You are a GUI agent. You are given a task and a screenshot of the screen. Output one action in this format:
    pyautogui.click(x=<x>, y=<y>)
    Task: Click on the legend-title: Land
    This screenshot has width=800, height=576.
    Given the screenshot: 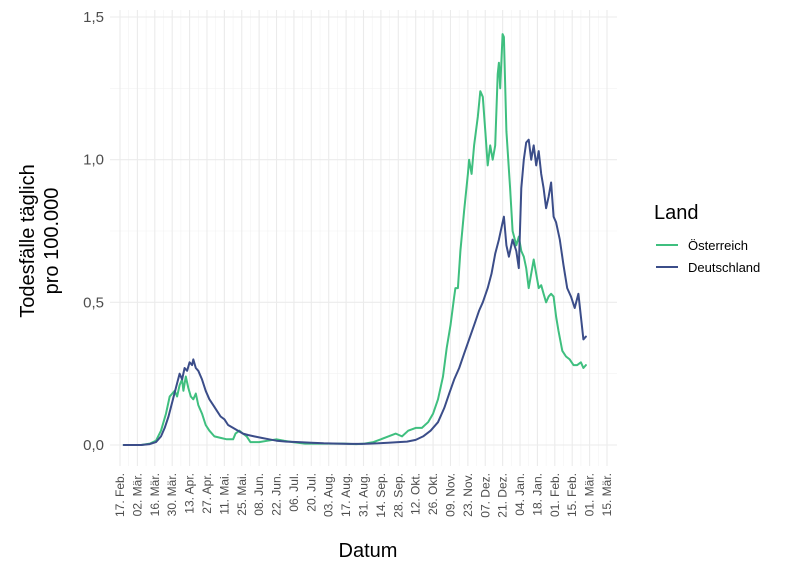 What is the action you would take?
    pyautogui.click(x=676, y=213)
    